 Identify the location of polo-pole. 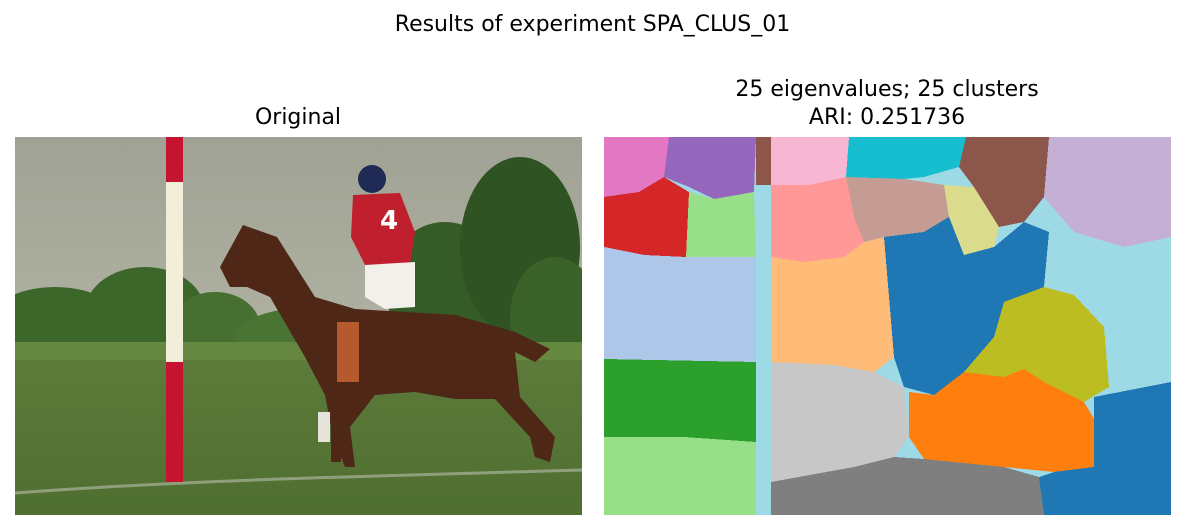
(174, 309).